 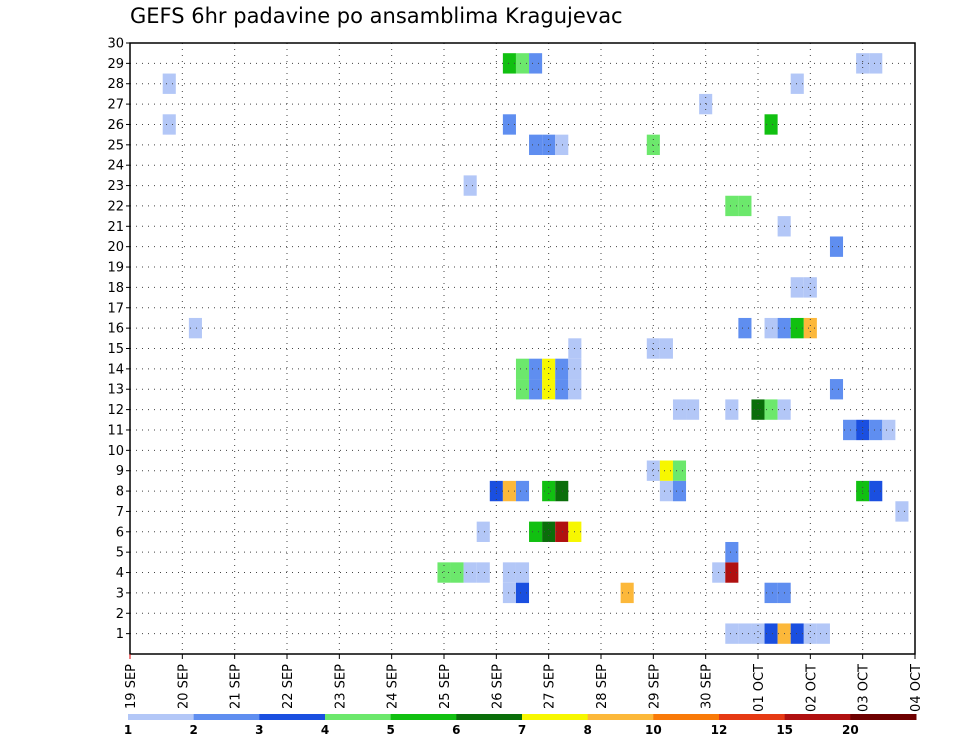 I want to click on y-tick-label: 18, so click(x=115, y=288).